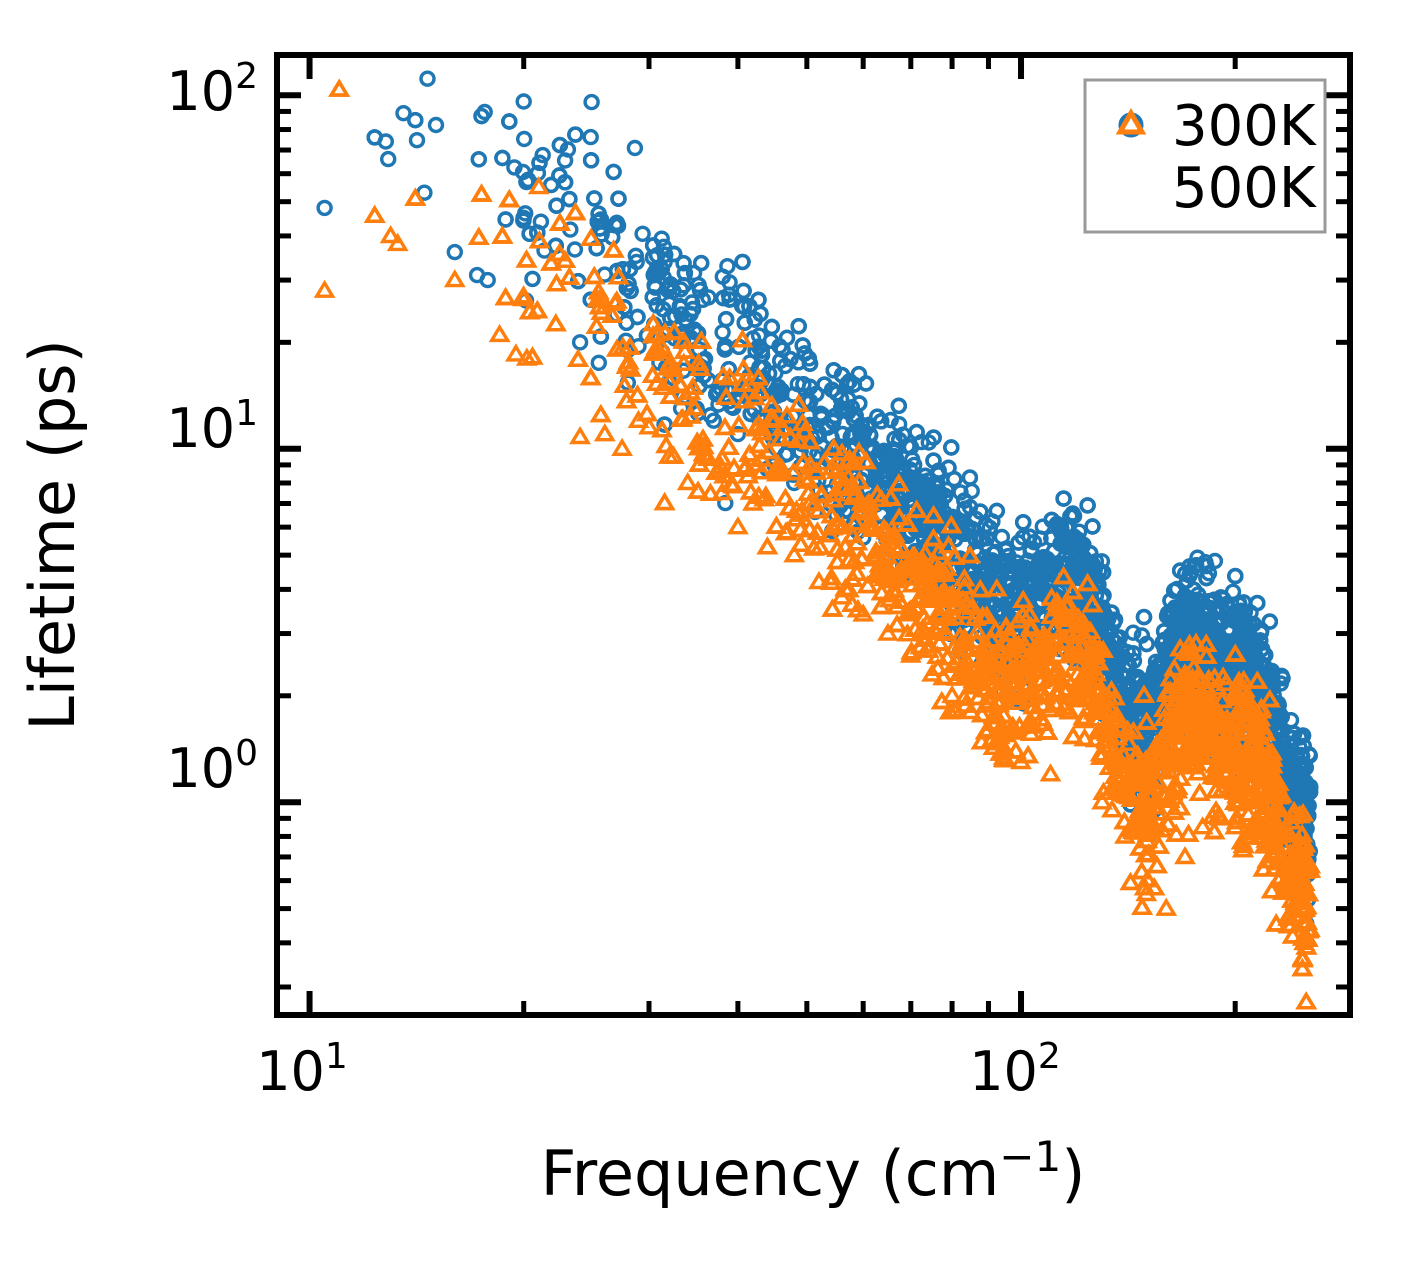 This screenshot has width=1408, height=1265. Describe the element at coordinates (212, 426) in the screenshot. I see `y-tick-label-1: 101` at that location.